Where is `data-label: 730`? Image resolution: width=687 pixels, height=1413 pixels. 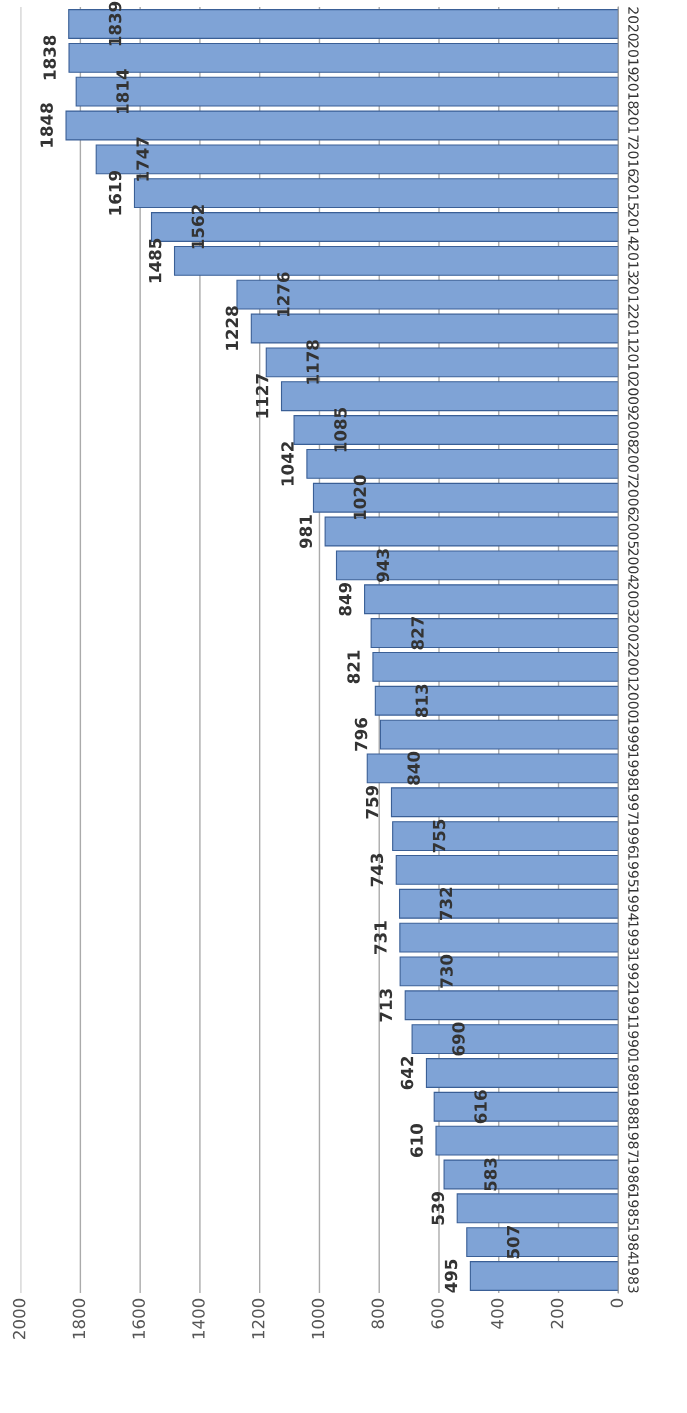 data-label: 730 is located at coordinates (446, 971).